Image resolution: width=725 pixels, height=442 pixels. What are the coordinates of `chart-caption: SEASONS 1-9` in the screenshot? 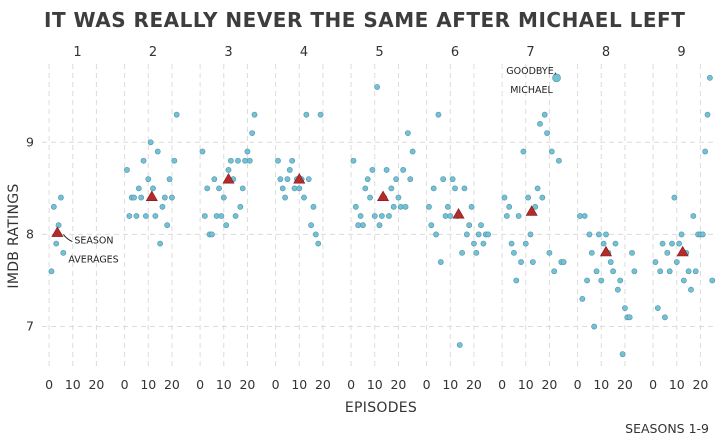 It's located at (667, 428).